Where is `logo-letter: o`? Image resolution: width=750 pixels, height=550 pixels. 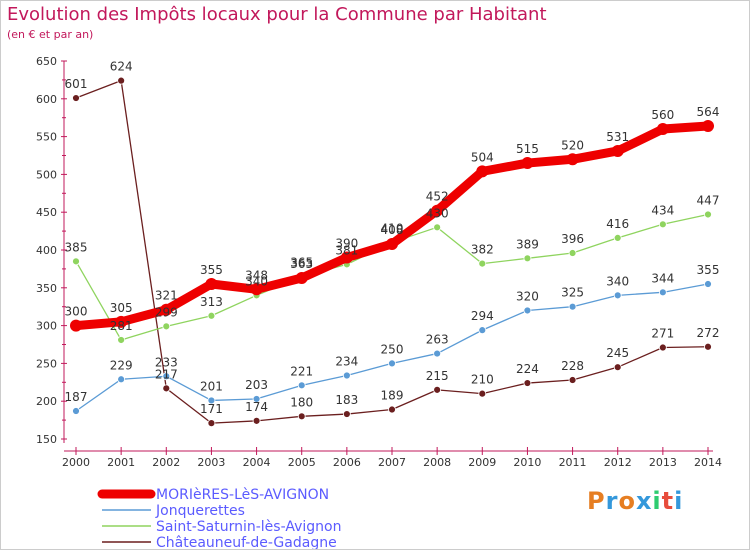
logo-letter: o is located at coordinates (627, 501).